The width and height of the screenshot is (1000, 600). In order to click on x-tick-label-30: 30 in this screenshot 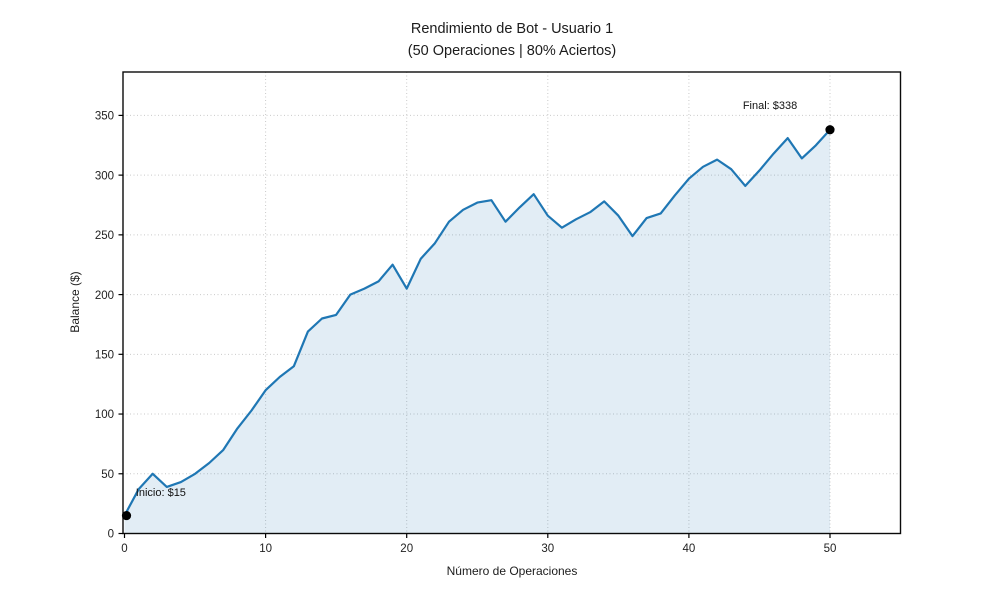, I will do `click(547, 549)`.